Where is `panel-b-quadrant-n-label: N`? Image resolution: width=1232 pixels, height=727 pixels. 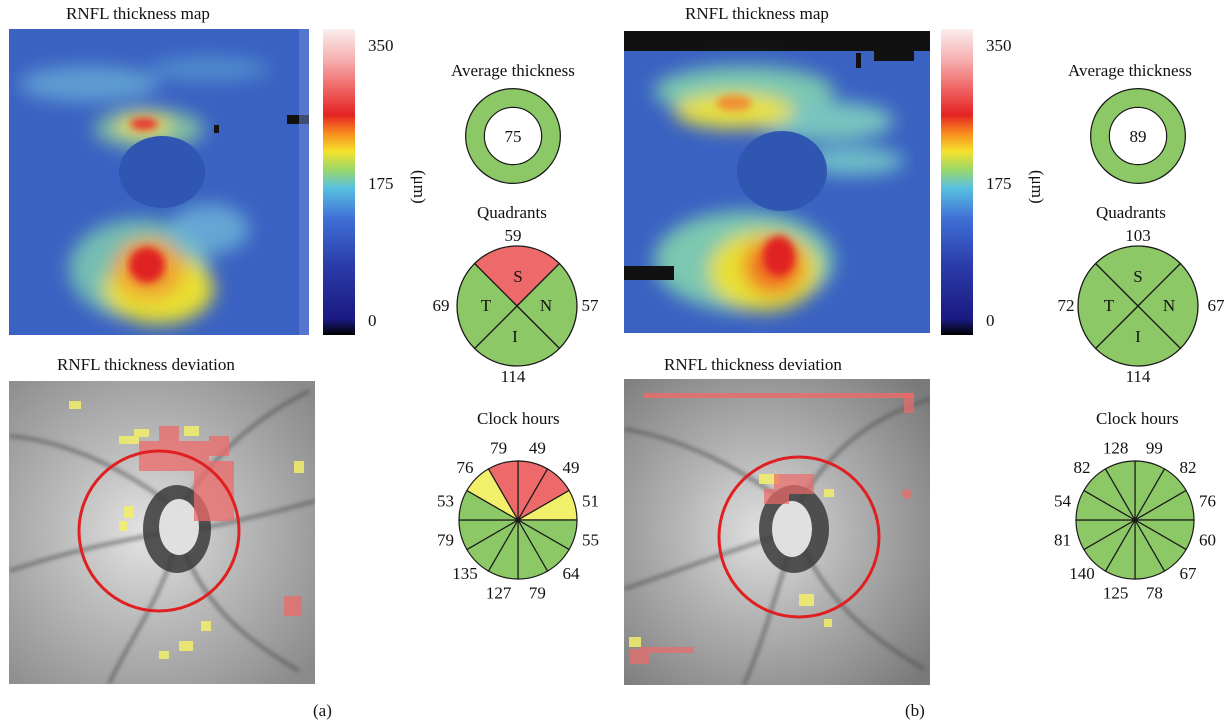 panel-b-quadrant-n-label: N is located at coordinates (1169, 305).